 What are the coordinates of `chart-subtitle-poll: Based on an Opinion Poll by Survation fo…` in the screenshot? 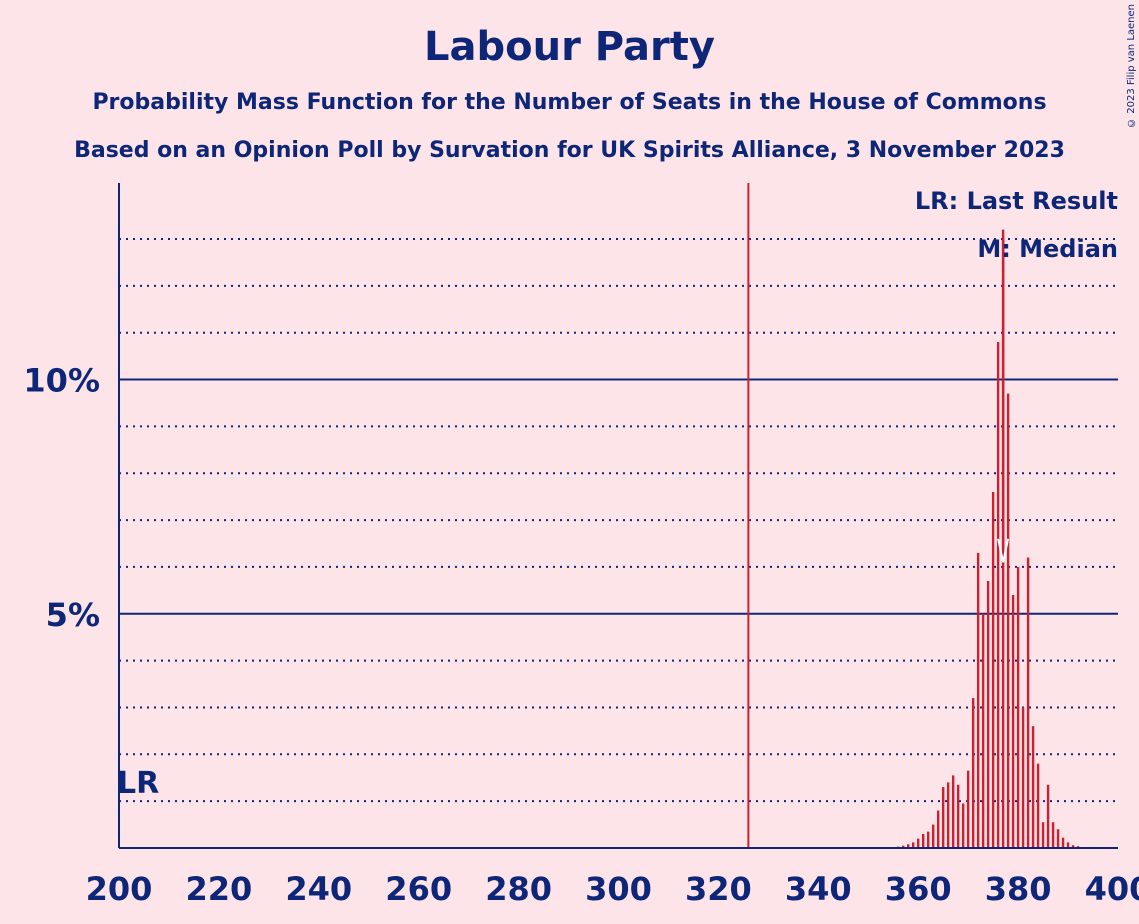 It's located at (569, 150).